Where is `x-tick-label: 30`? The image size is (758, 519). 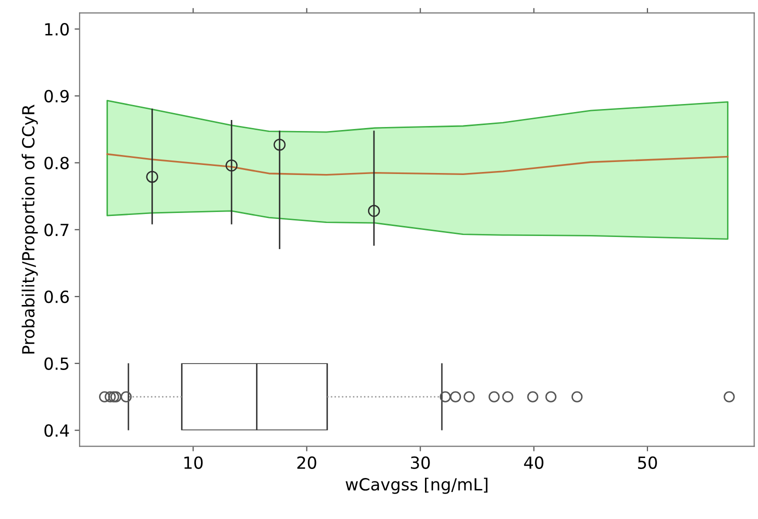 x-tick-label: 30 is located at coordinates (420, 462).